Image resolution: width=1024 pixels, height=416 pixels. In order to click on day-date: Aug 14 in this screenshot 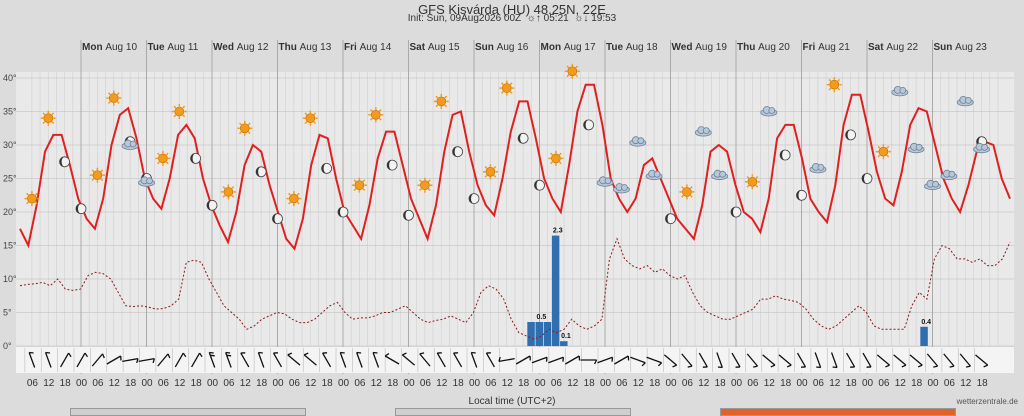, I will do `click(376, 47)`.